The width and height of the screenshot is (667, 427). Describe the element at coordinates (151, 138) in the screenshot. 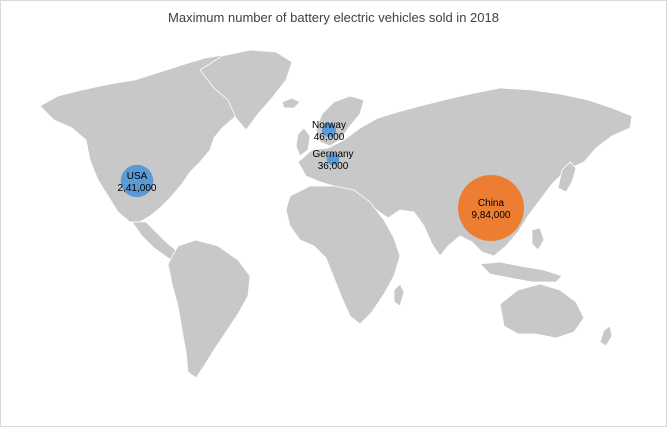

I see `land-north-america` at that location.